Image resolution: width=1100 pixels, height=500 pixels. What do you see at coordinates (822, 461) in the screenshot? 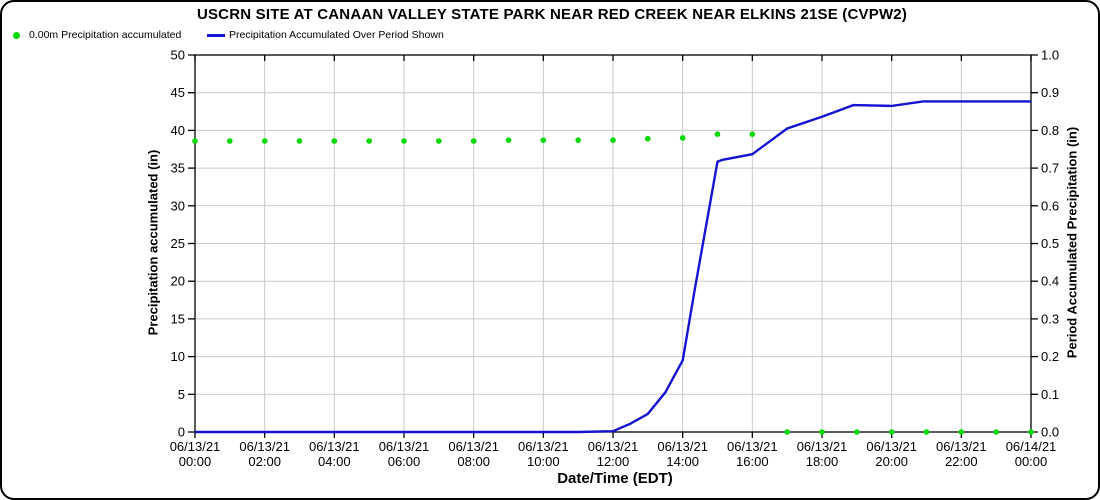
I see `svg-text: 18:00` at bounding box center [822, 461].